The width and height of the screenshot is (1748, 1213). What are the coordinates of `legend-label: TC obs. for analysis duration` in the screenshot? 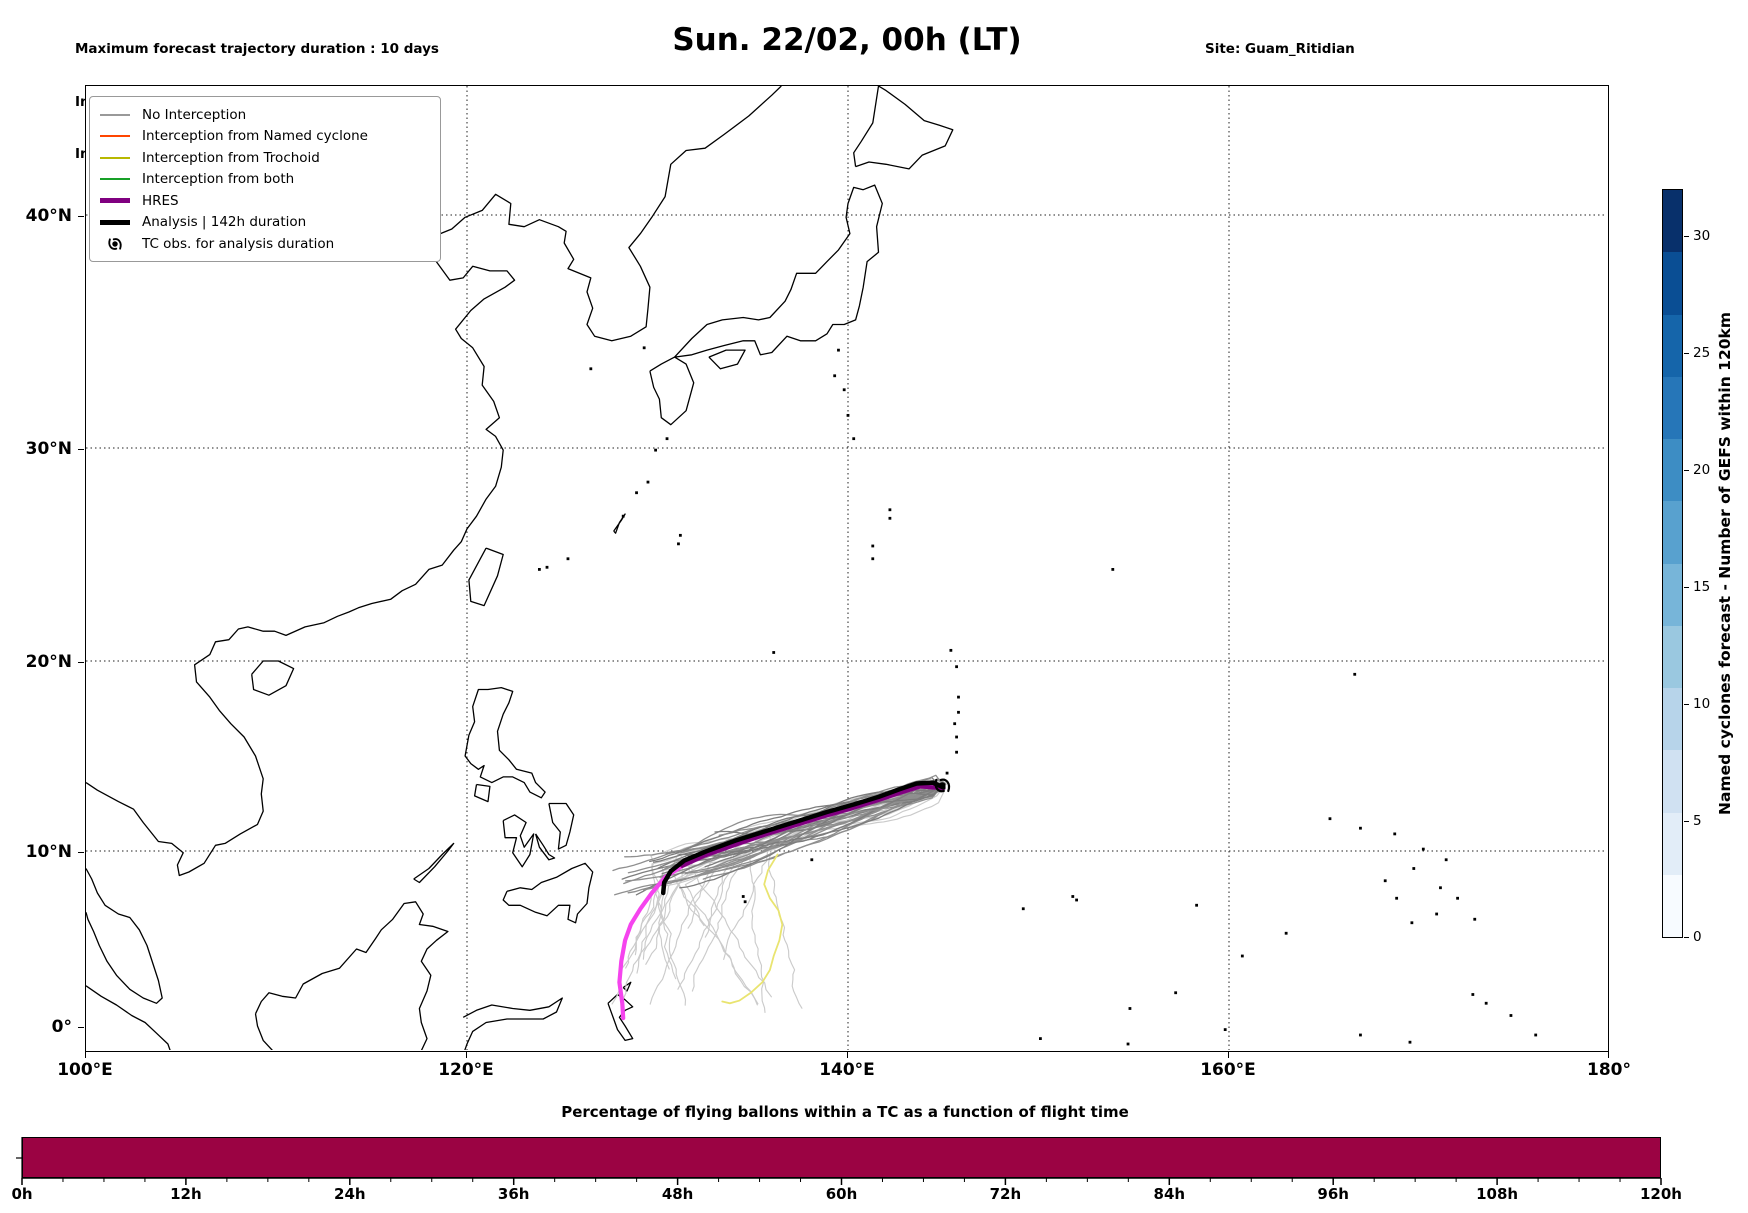 It's located at (238, 243).